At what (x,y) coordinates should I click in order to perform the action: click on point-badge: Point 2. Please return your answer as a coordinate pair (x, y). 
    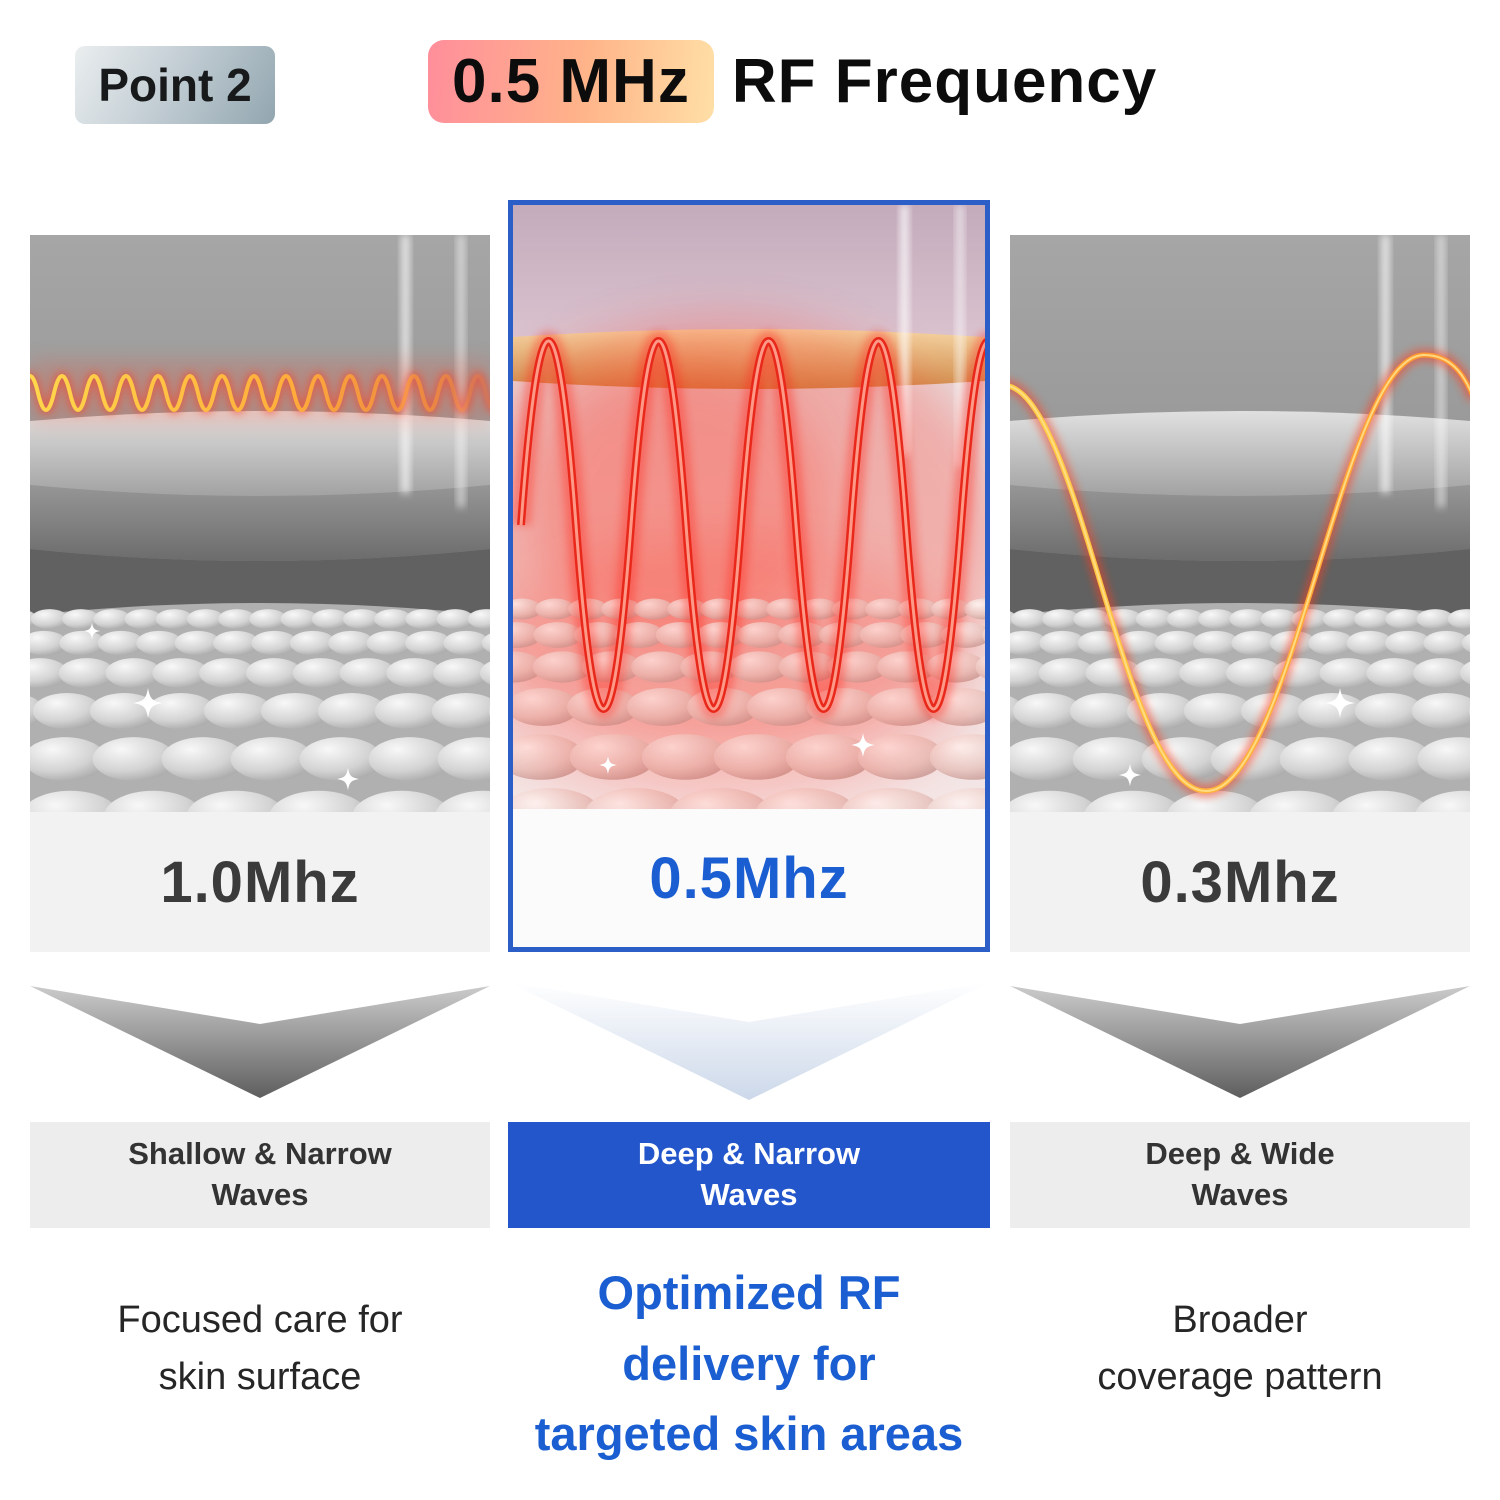
    Looking at the image, I should click on (175, 85).